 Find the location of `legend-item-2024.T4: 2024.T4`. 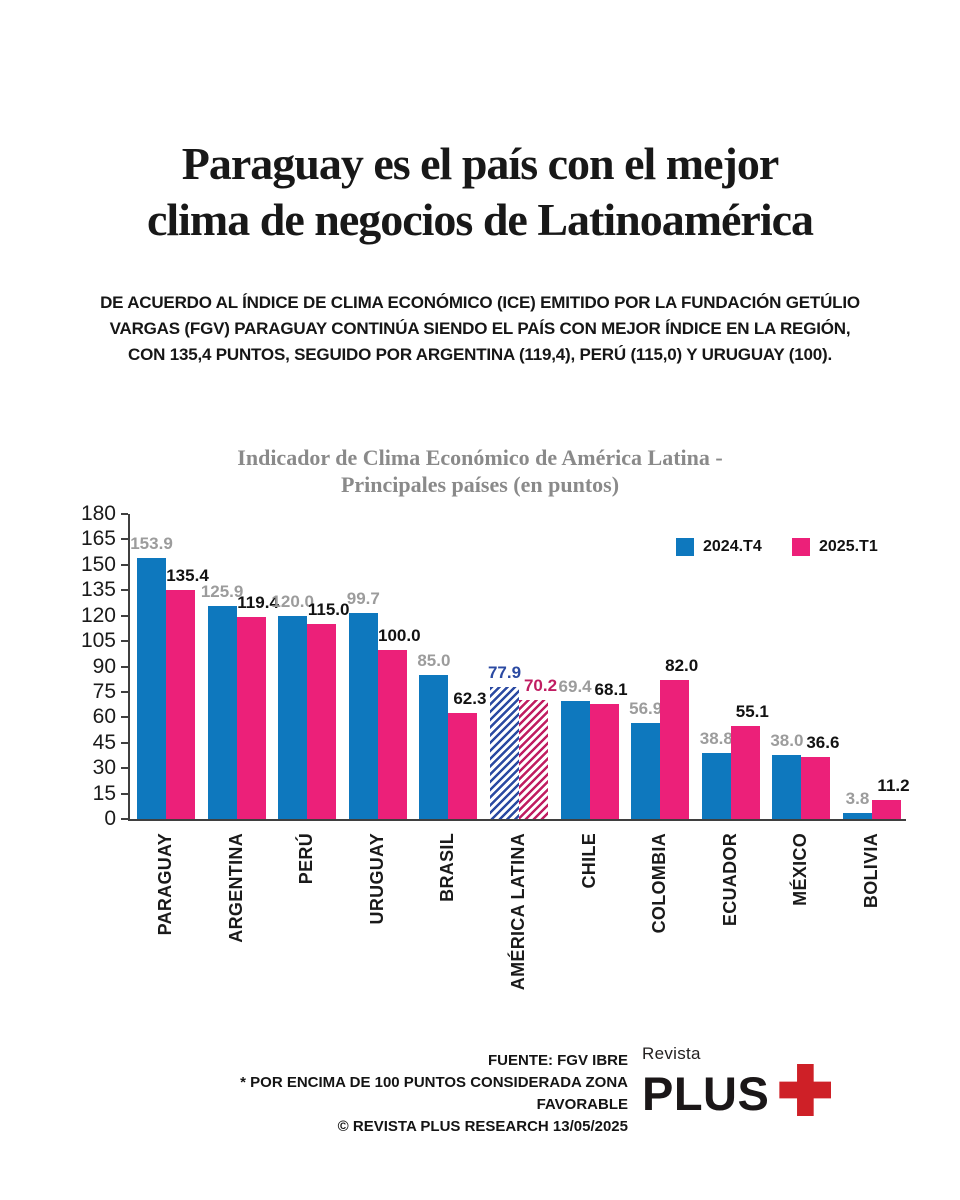

legend-item-2024.T4: 2024.T4 is located at coordinates (719, 547).